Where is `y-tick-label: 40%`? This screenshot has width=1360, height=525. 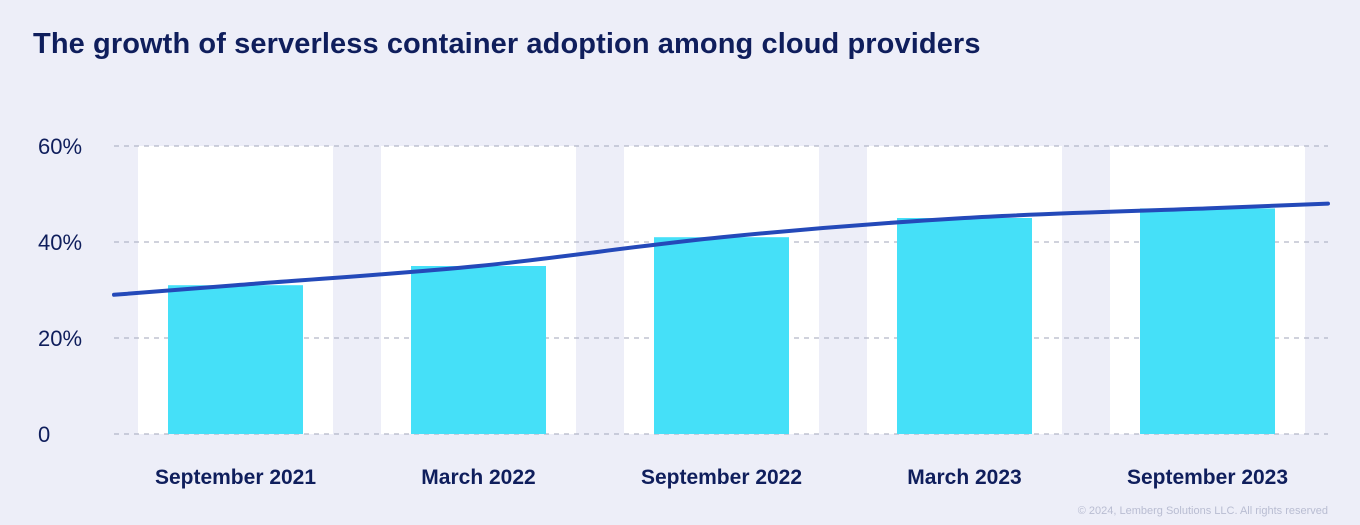 y-tick-label: 40% is located at coordinates (60, 242).